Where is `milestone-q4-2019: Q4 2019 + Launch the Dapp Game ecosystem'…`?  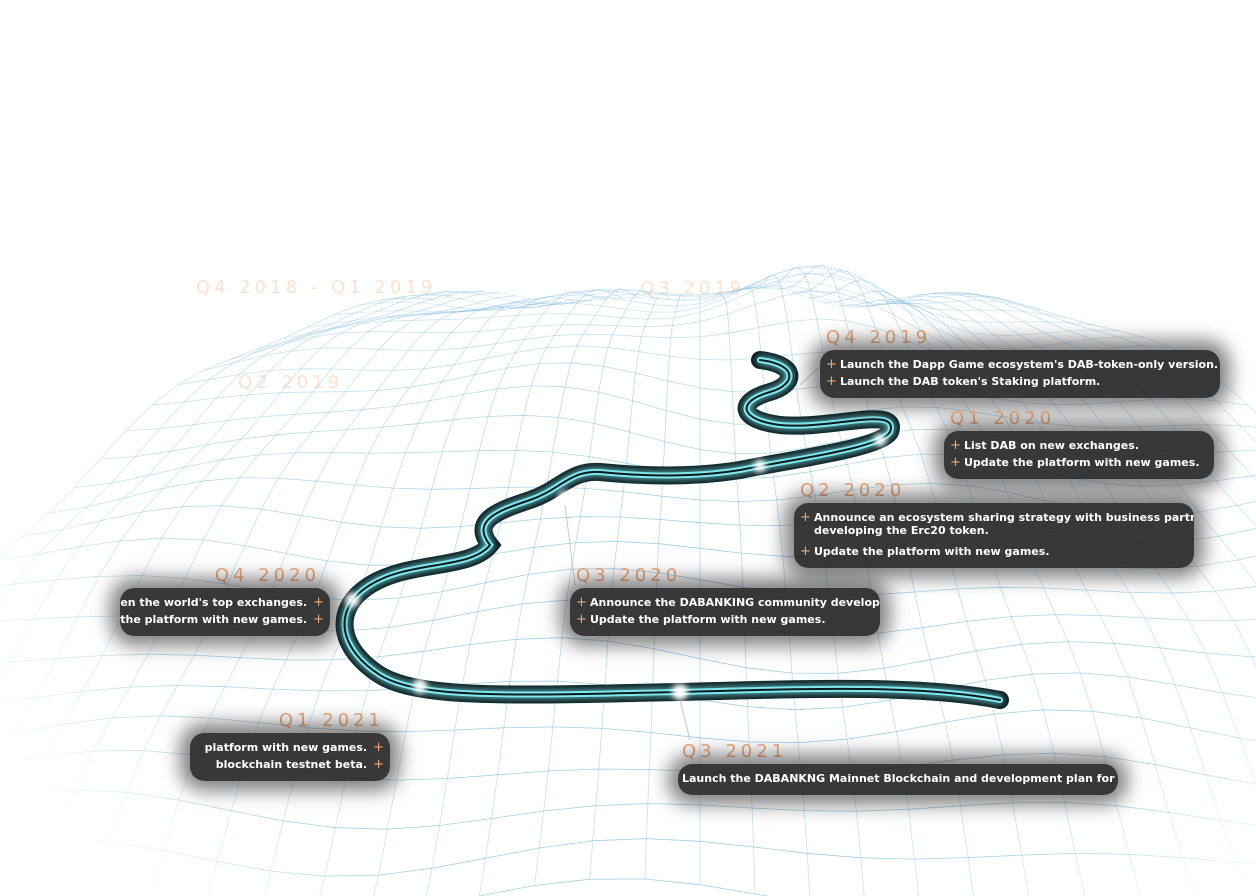
milestone-q4-2019: Q4 2019 + Launch the Dapp Game ecosystem'… is located at coordinates (1020, 363).